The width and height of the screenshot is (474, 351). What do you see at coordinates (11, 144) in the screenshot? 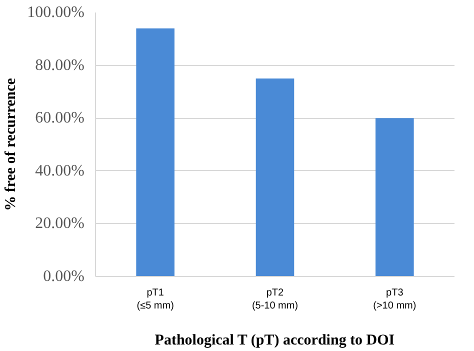
I see `y-axis-title: % free of recurrence` at bounding box center [11, 144].